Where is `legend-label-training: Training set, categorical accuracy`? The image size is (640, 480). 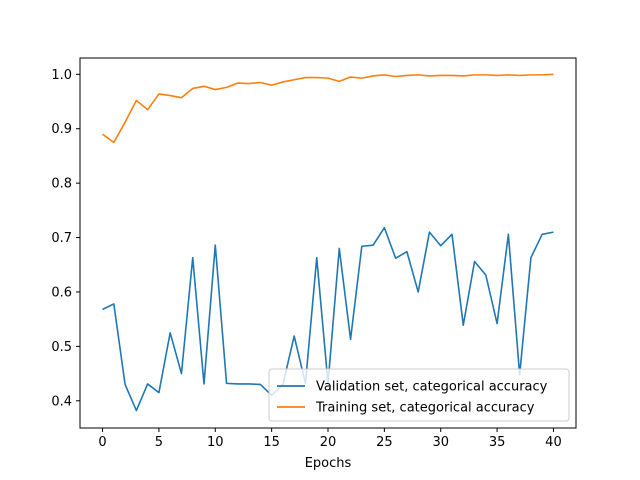
legend-label-training: Training set, categorical accuracy is located at coordinates (425, 408).